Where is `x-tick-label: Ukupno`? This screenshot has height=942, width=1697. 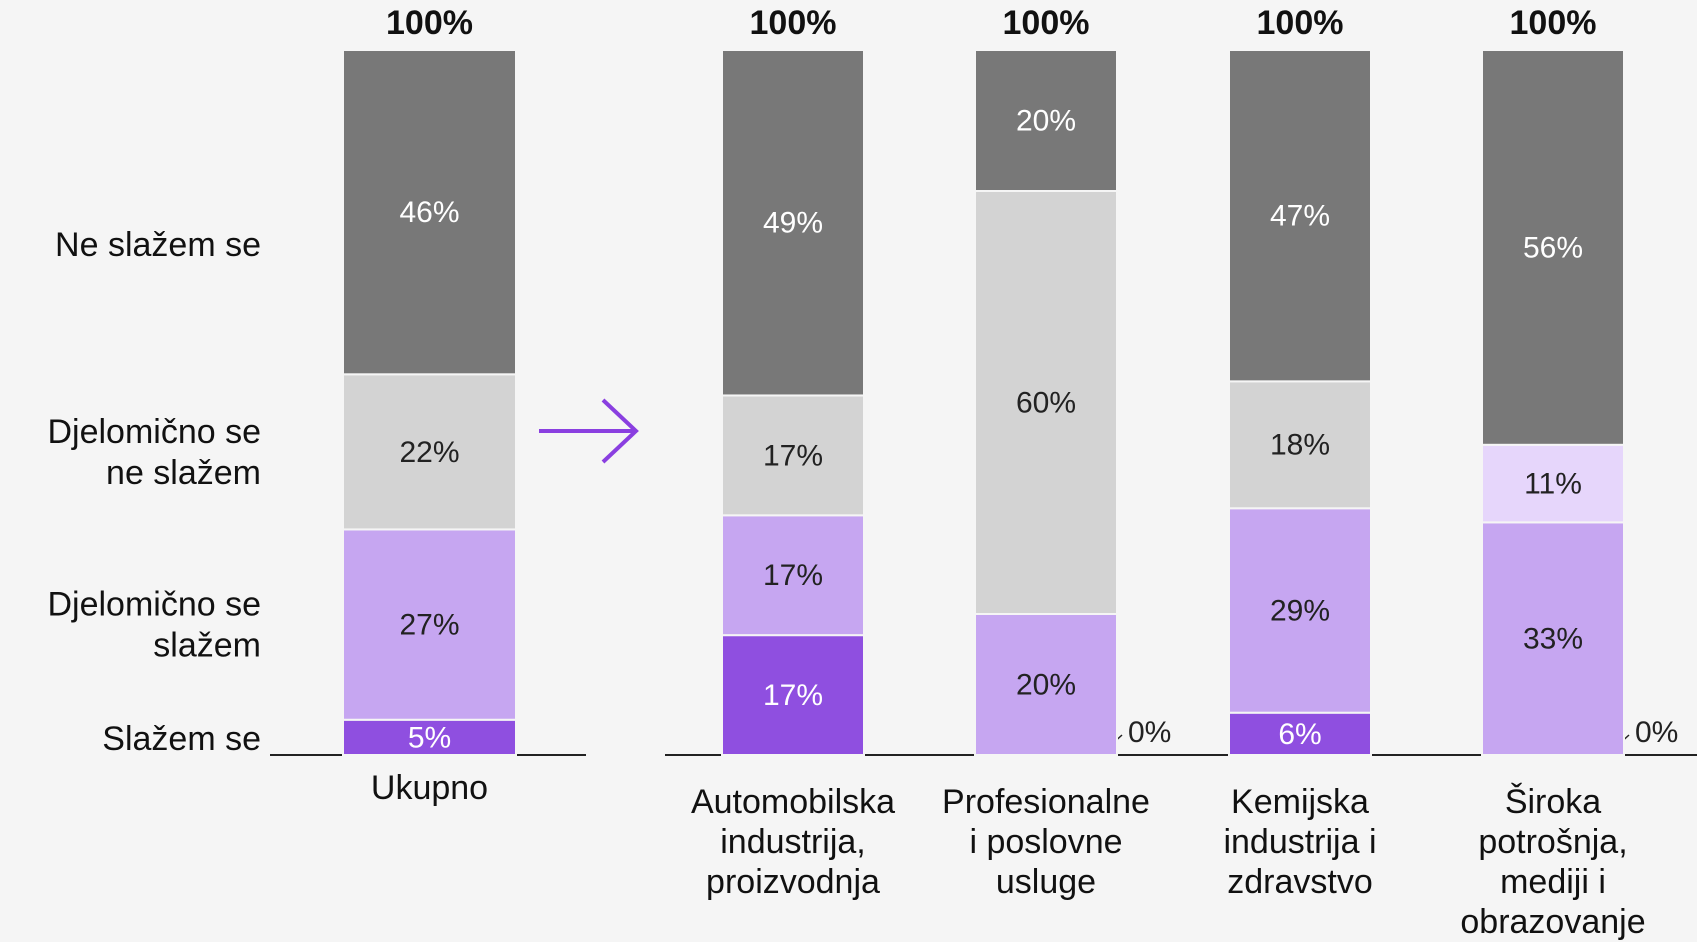 x-tick-label: Ukupno is located at coordinates (429, 788).